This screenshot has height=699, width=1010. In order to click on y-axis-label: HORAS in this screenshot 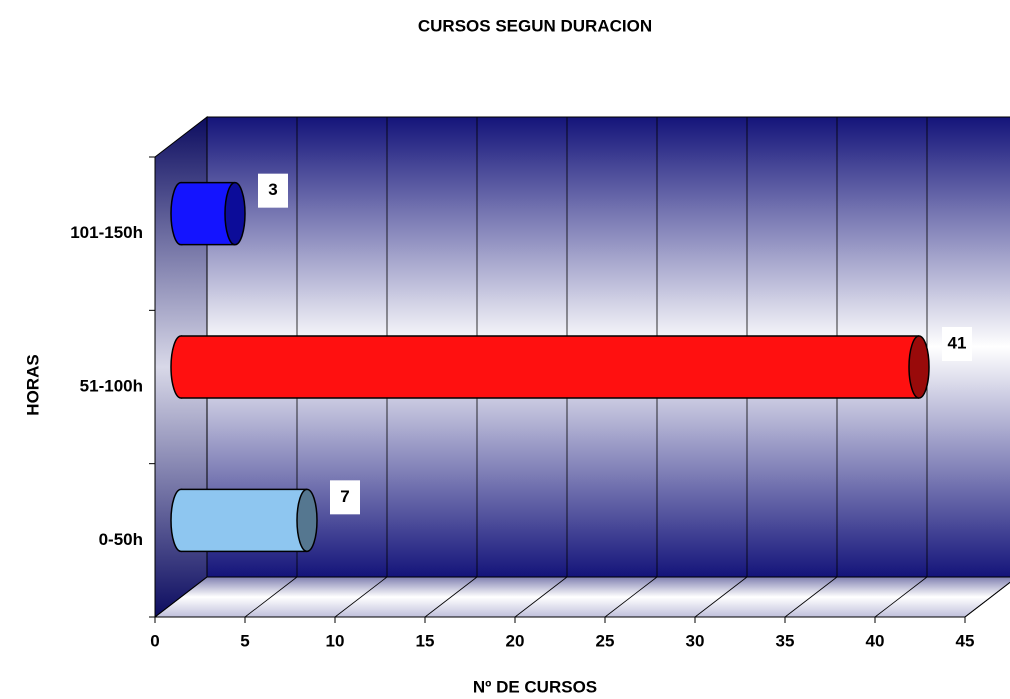, I will do `click(32, 384)`.